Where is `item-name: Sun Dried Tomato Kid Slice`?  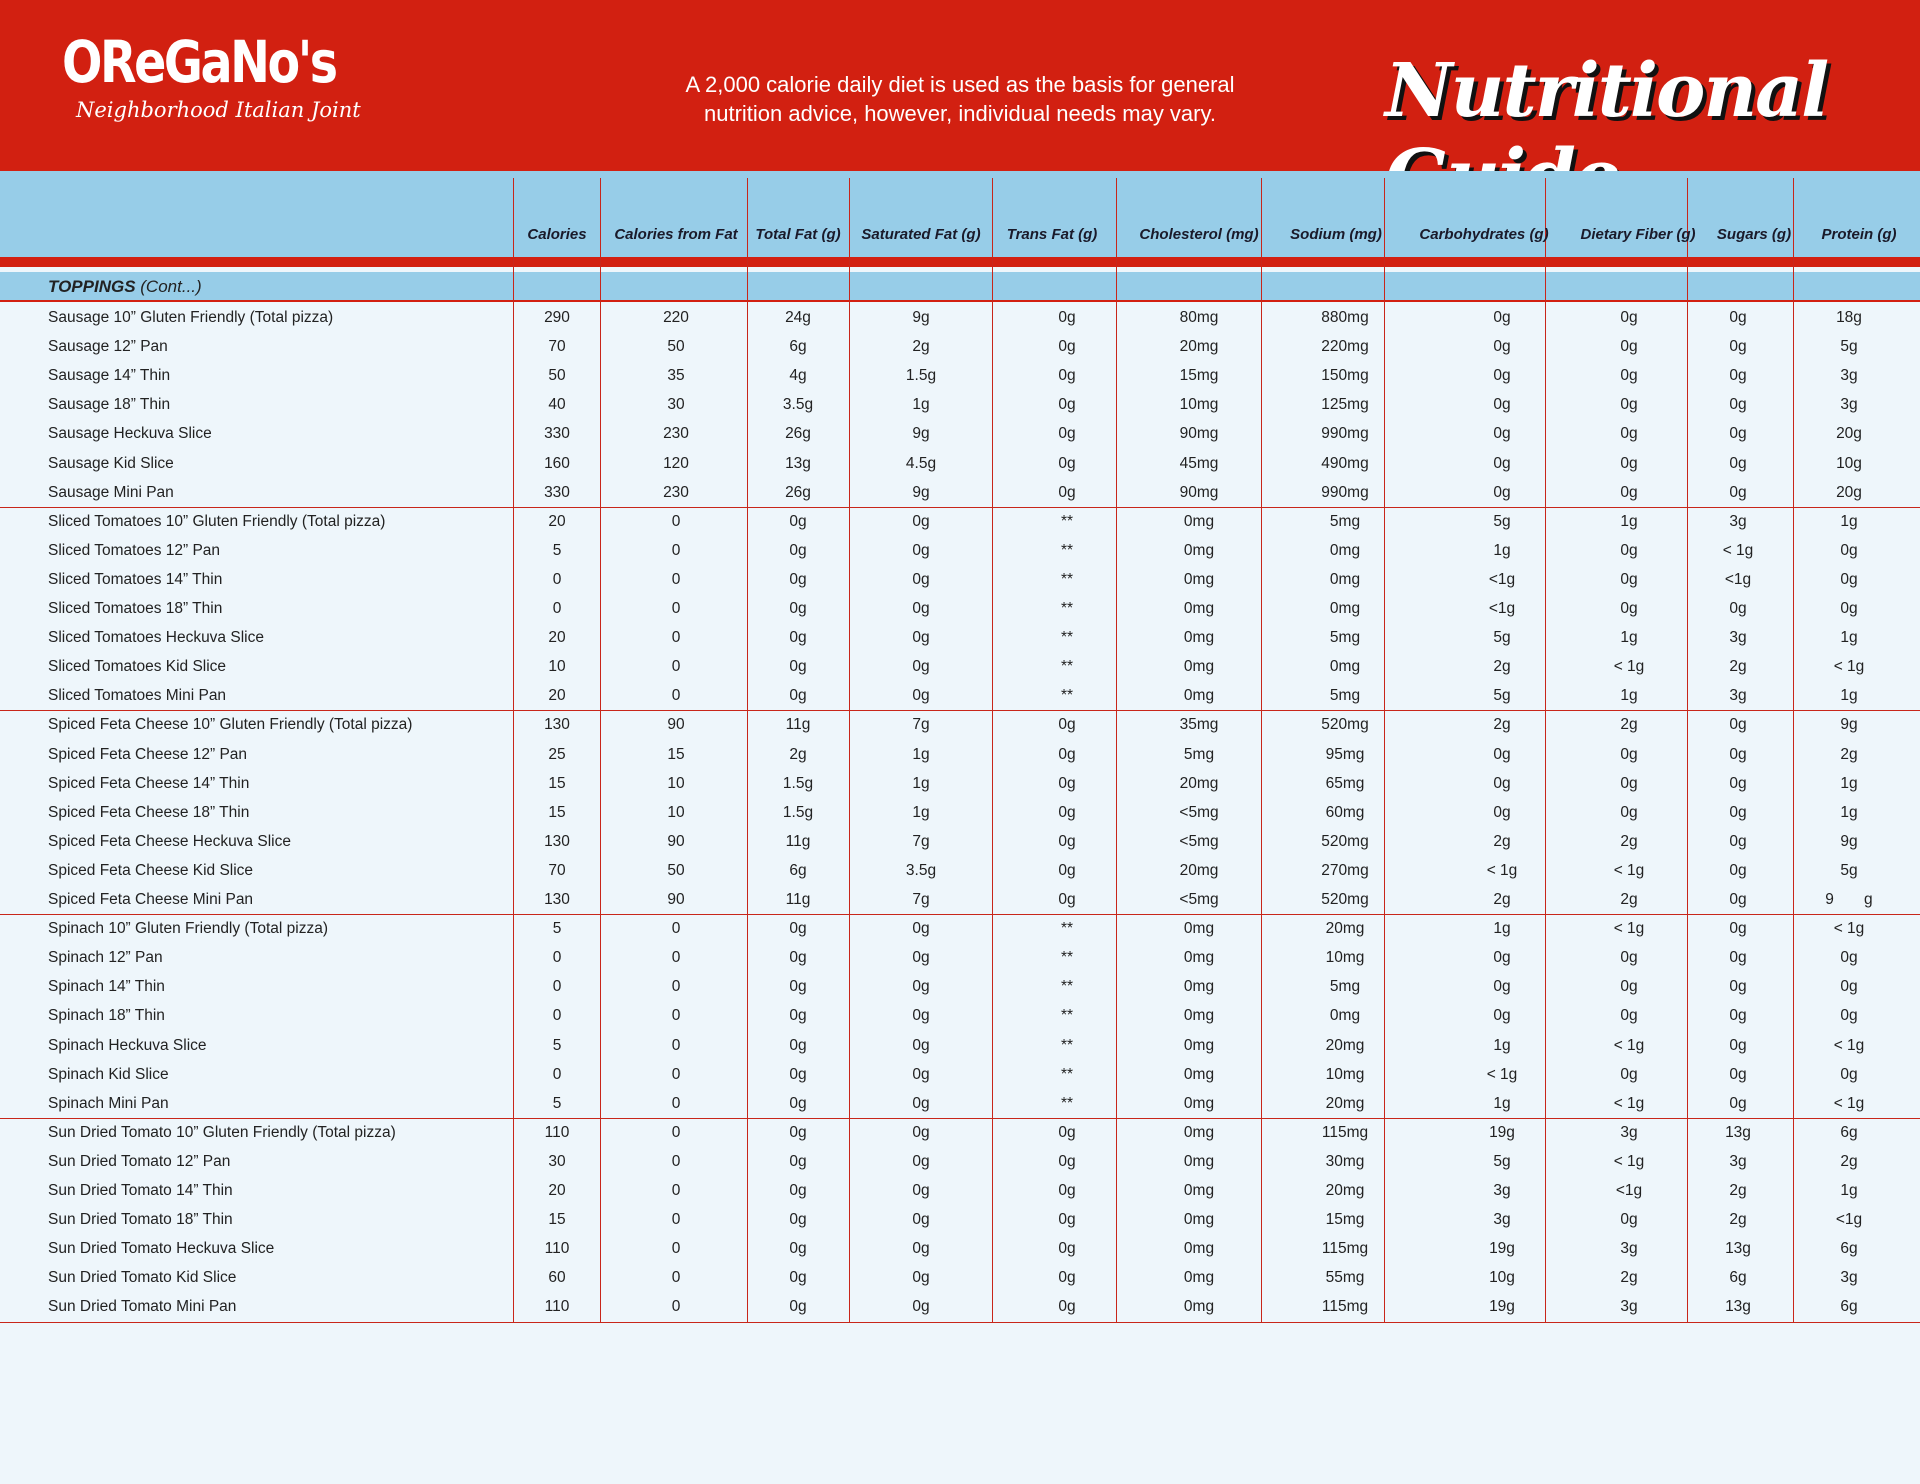
item-name: Sun Dried Tomato Kid Slice is located at coordinates (142, 1278).